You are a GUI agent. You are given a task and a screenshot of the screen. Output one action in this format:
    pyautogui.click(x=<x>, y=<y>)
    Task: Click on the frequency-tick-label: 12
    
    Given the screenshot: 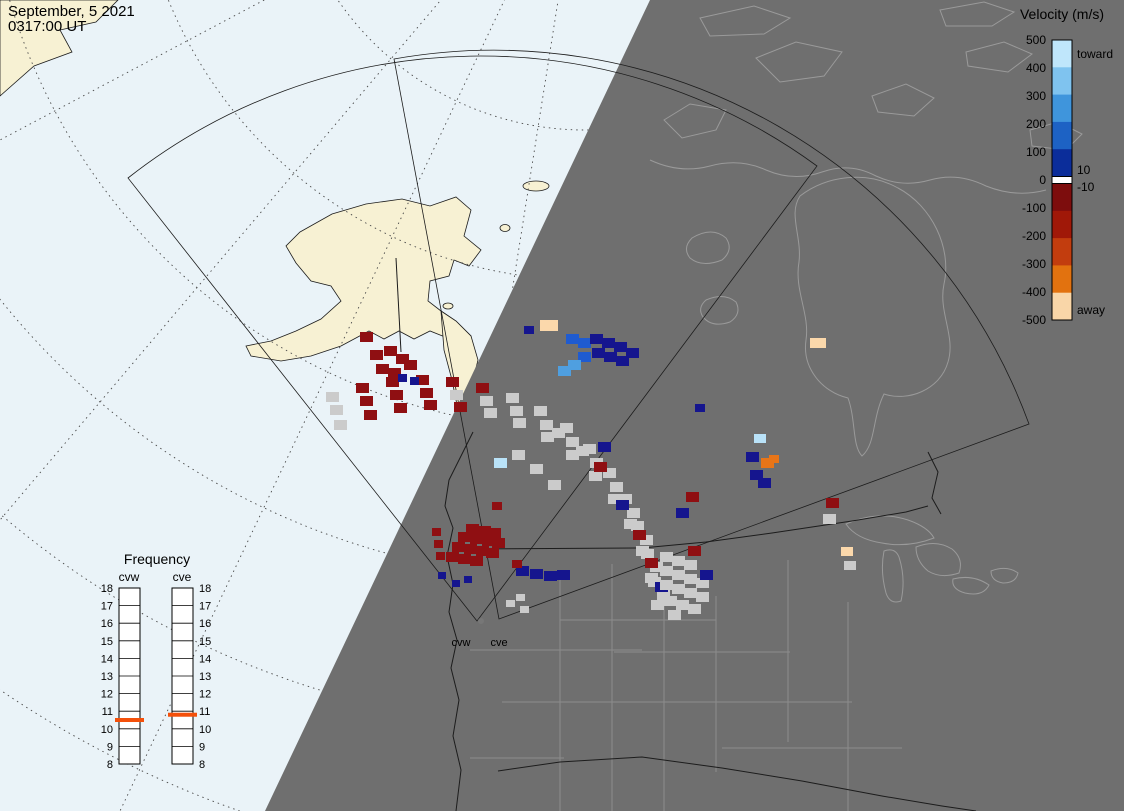 What is the action you would take?
    pyautogui.click(x=205, y=695)
    